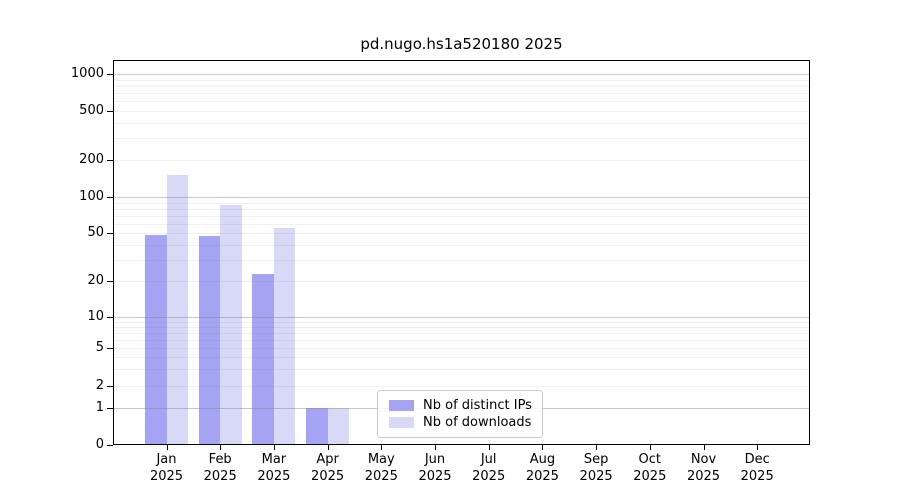 This screenshot has height=500, width=900. I want to click on y-tick-label: 100, so click(91, 196).